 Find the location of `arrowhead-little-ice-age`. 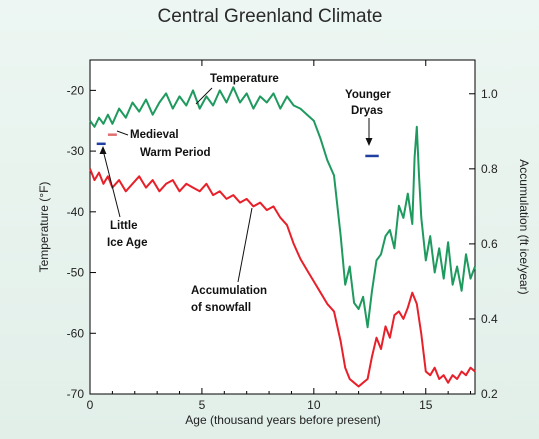

arrowhead-little-ice-age is located at coordinates (103, 150).